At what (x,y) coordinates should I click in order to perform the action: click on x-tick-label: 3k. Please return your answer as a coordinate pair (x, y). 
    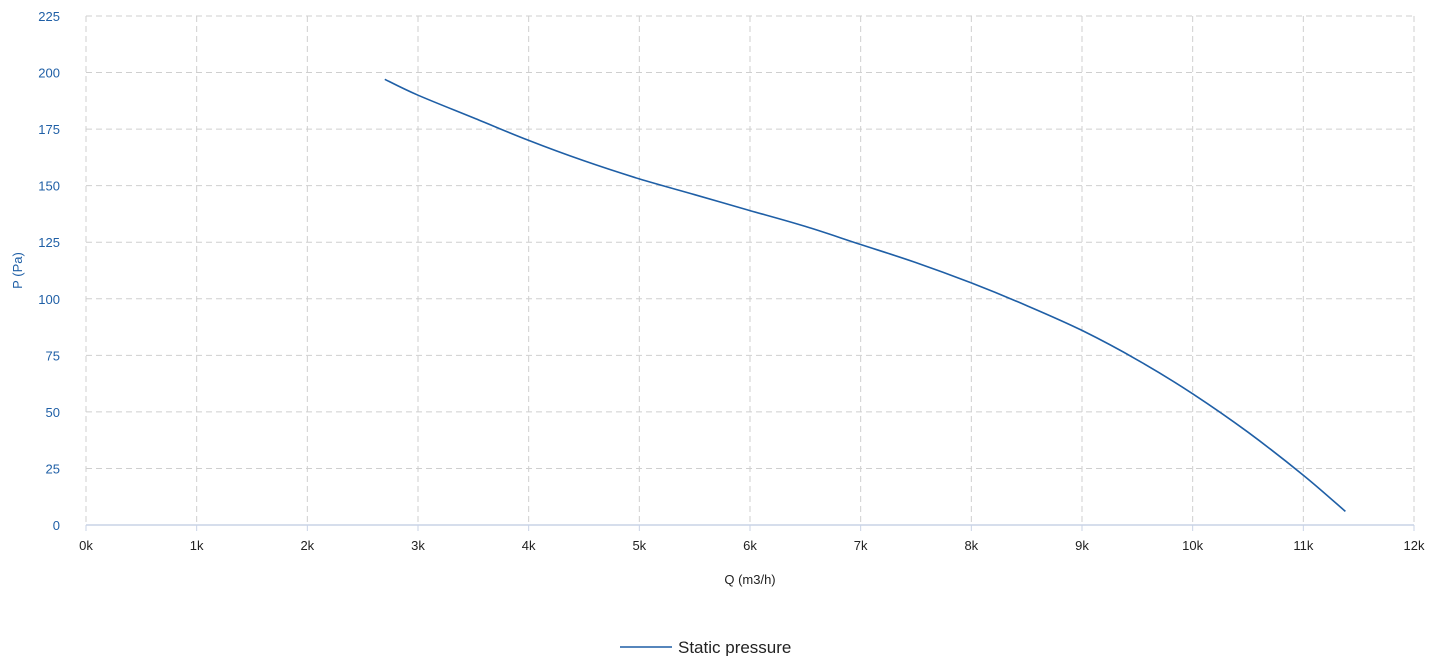
    Looking at the image, I should click on (418, 545).